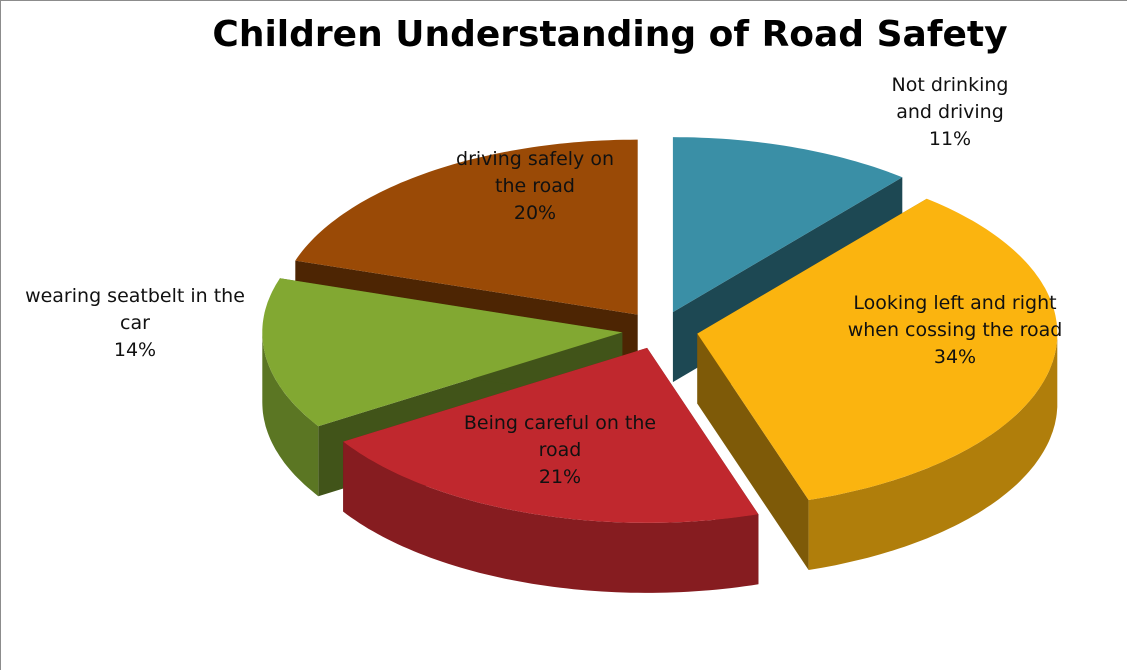  Describe the element at coordinates (535, 172) in the screenshot. I see `slice-category: driving safely on the road` at that location.